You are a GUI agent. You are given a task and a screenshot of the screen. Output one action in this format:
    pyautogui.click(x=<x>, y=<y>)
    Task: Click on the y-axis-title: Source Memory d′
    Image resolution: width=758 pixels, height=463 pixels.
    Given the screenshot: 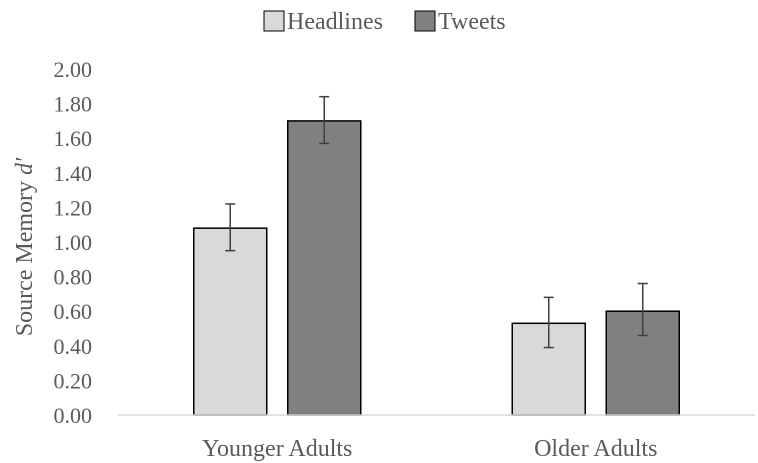 What is the action you would take?
    pyautogui.click(x=25, y=246)
    